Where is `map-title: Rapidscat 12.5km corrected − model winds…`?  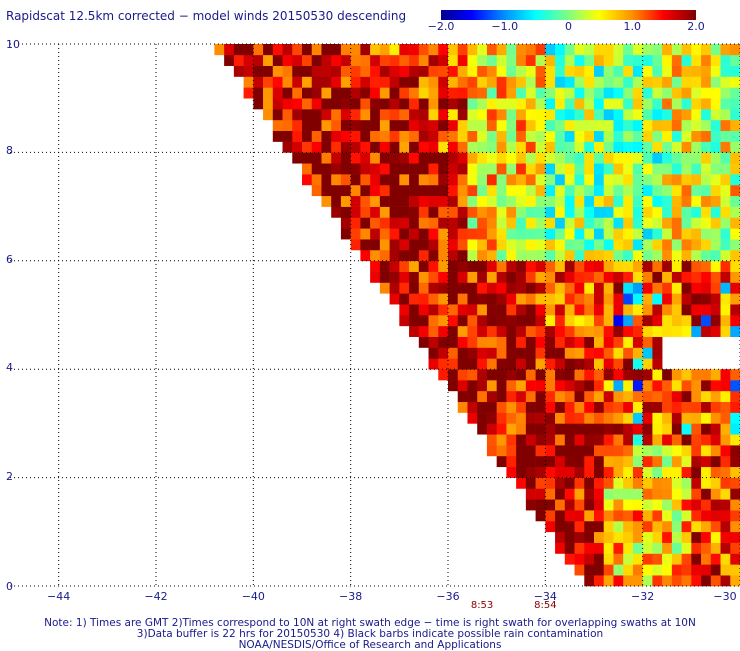
map-title: Rapidscat 12.5km corrected − model winds… is located at coordinates (206, 16).